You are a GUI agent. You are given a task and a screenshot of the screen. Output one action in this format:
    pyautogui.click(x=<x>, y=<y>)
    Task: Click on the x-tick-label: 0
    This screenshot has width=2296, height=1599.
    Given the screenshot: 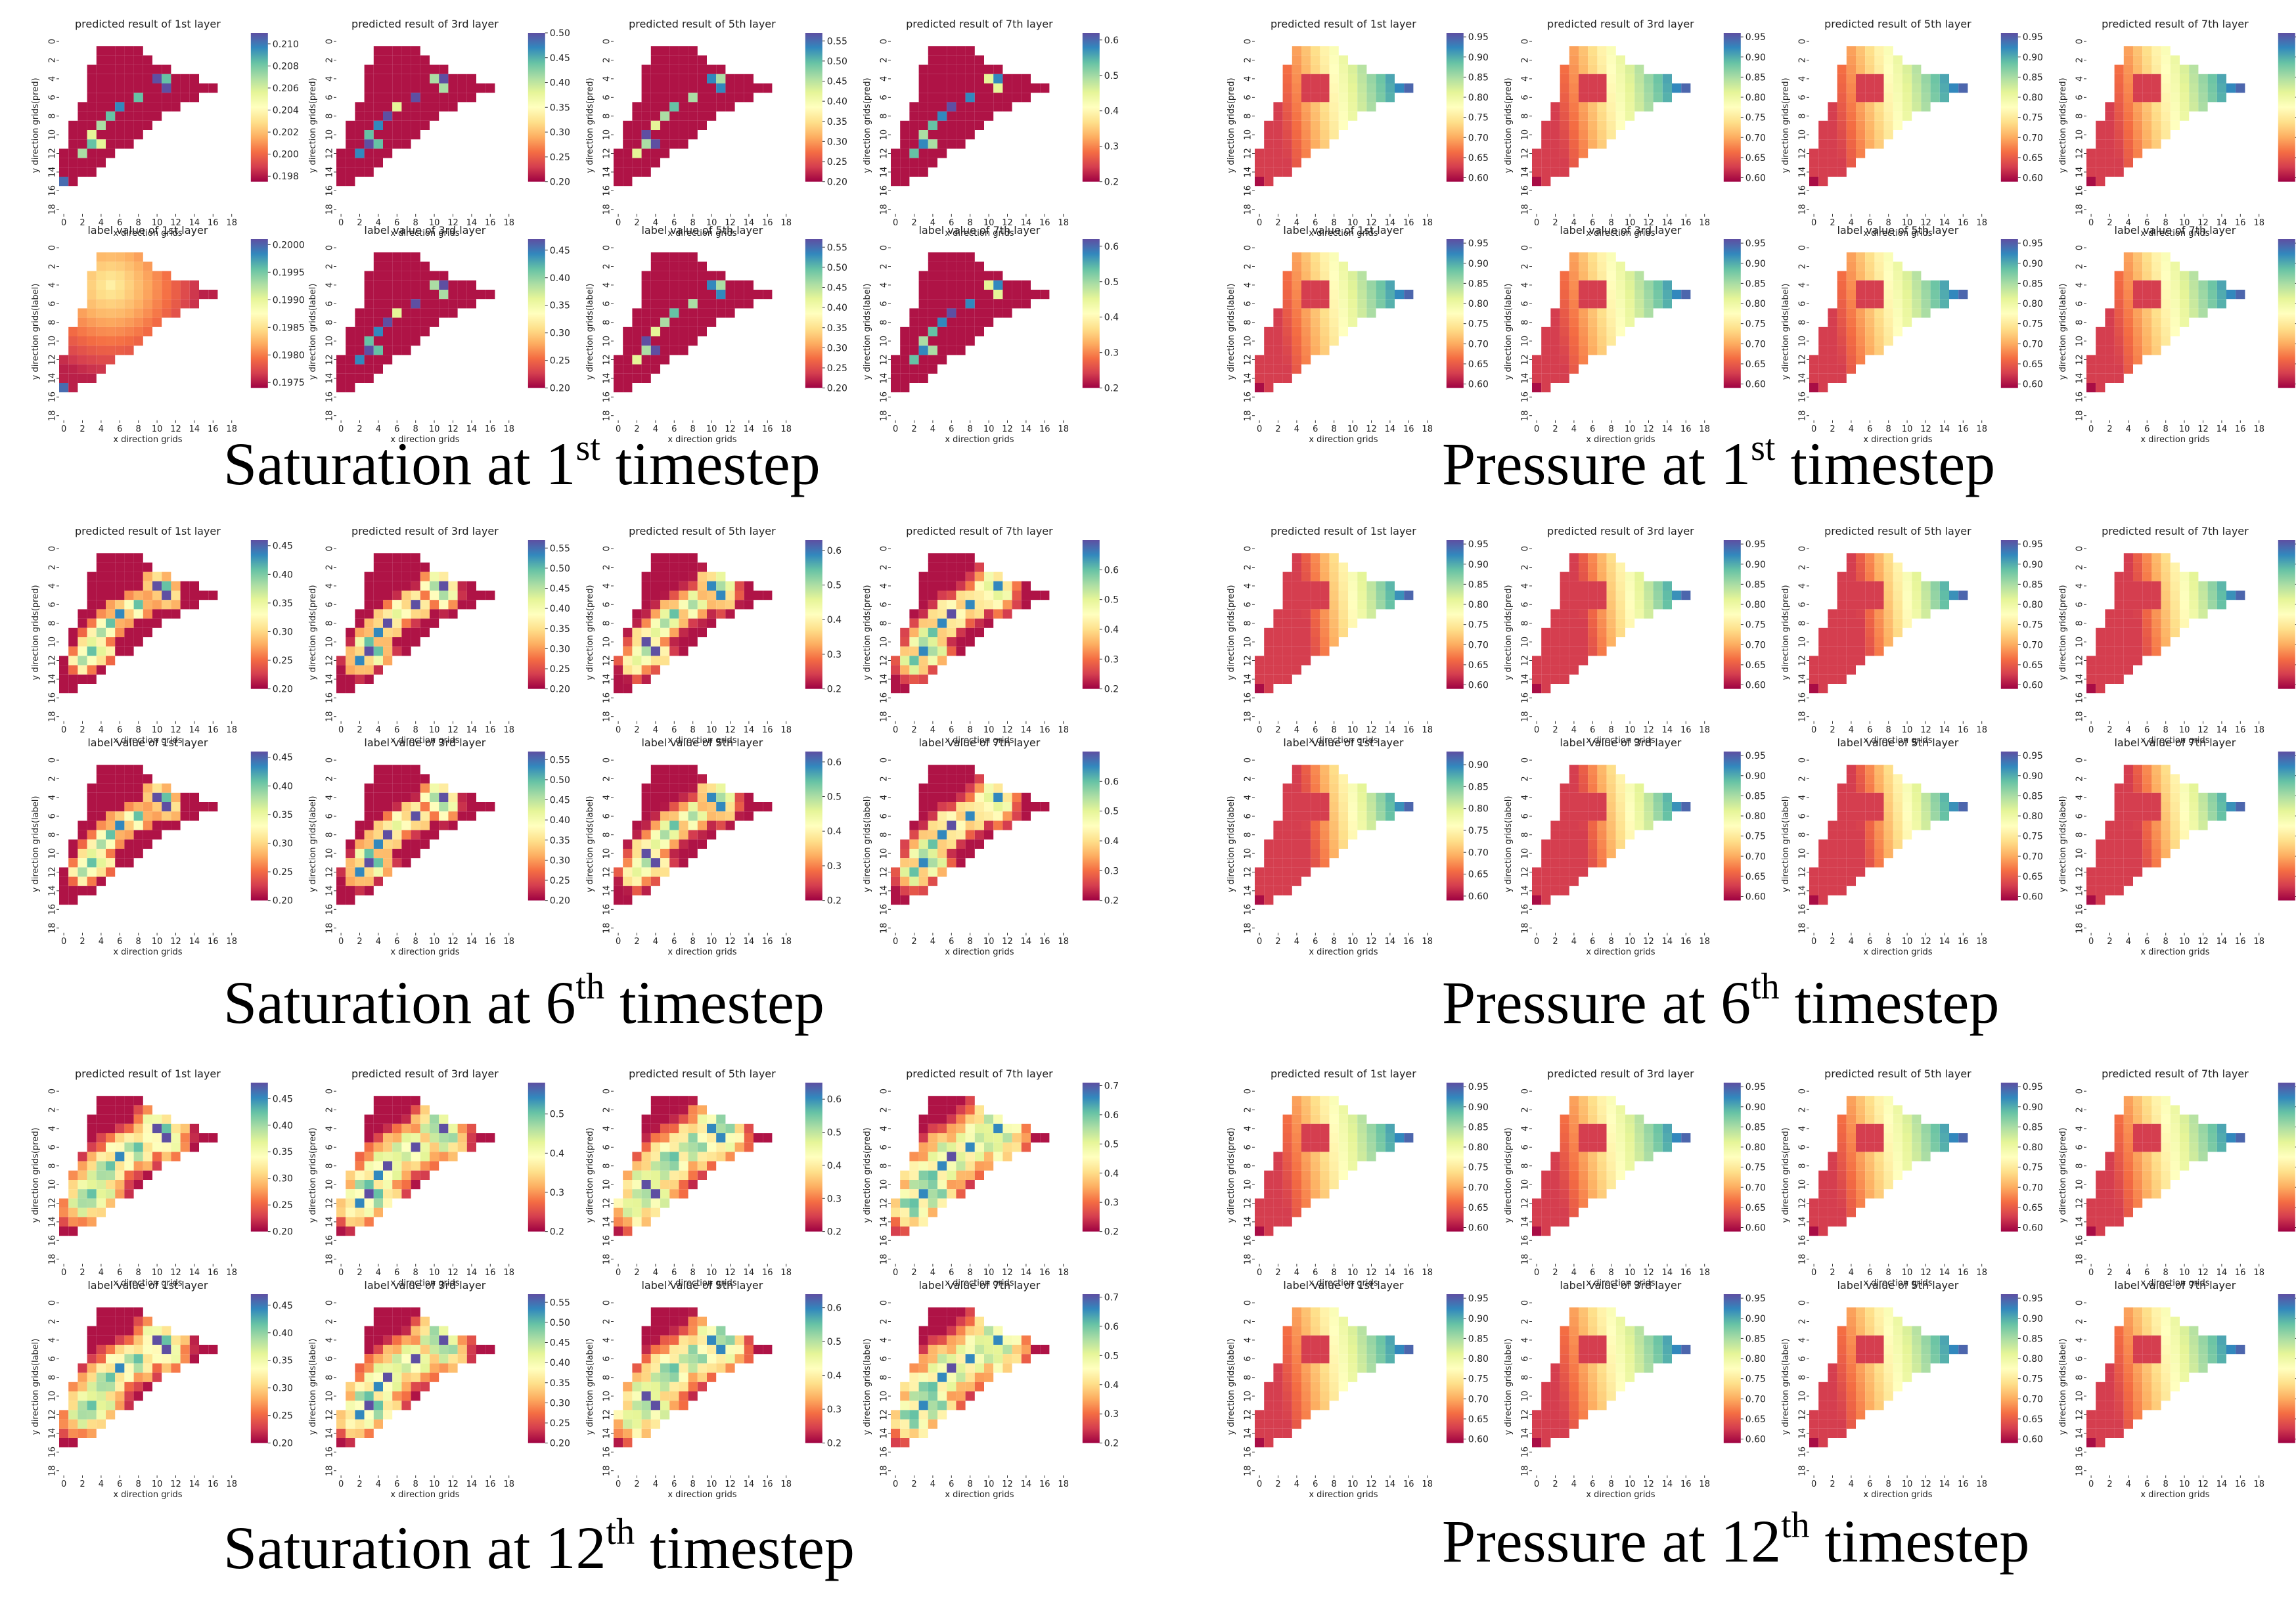 What is the action you would take?
    pyautogui.click(x=1259, y=429)
    